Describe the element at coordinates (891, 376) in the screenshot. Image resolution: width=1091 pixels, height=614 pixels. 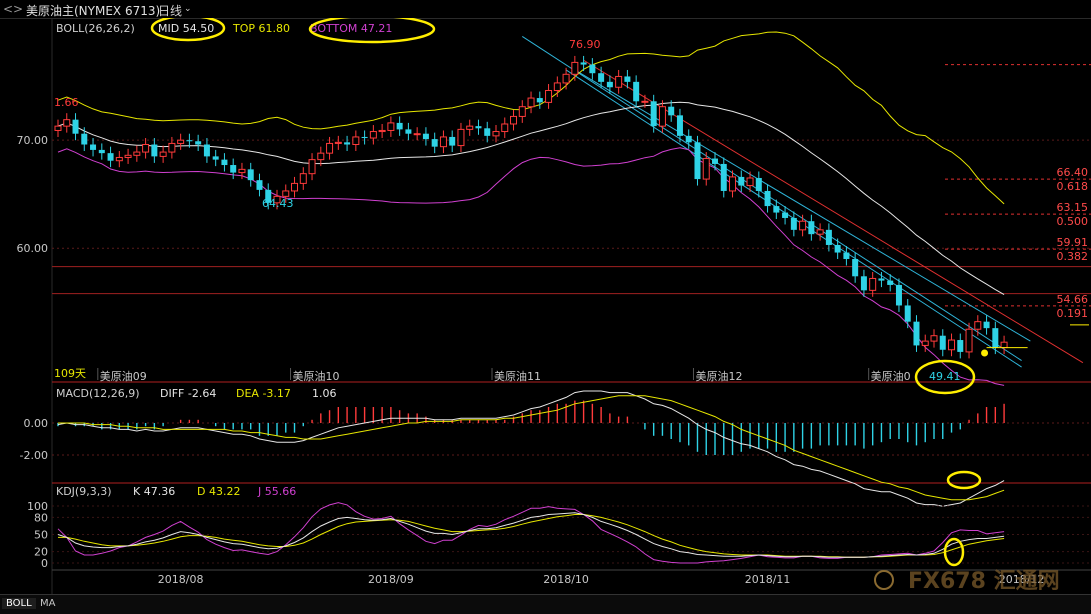
I see `contract-label: 美原油0` at that location.